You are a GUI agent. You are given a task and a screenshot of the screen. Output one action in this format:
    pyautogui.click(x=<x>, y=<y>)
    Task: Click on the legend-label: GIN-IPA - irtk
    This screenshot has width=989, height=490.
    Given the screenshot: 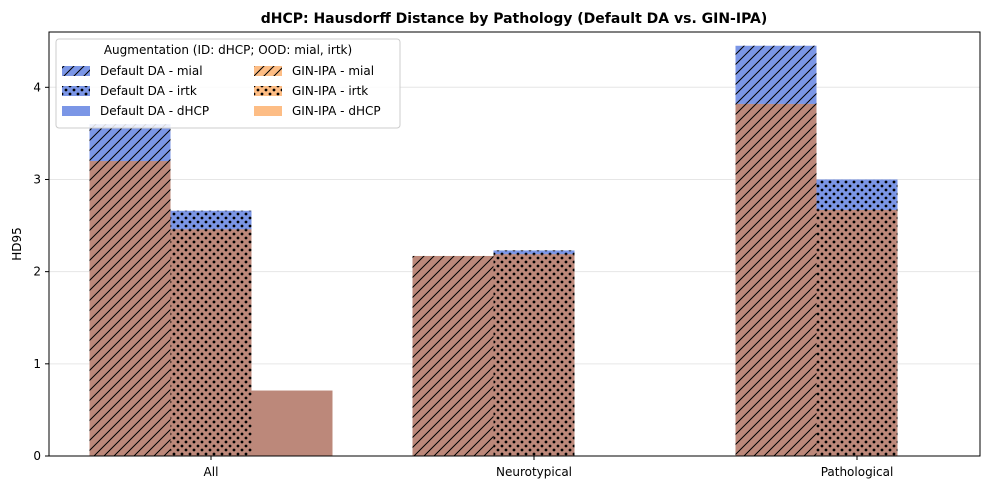 What is the action you would take?
    pyautogui.click(x=330, y=91)
    